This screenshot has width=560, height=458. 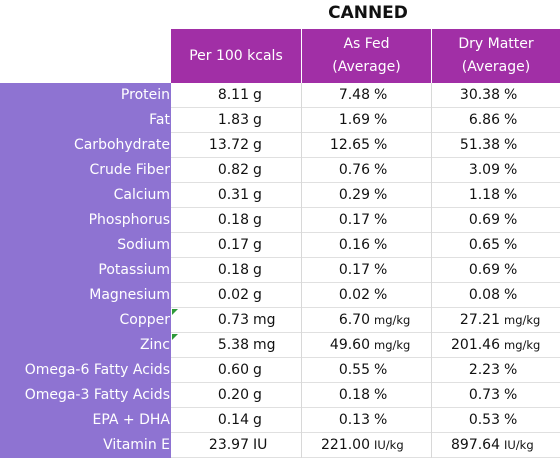 I want to click on cell-value: 0.29, so click(x=354, y=195).